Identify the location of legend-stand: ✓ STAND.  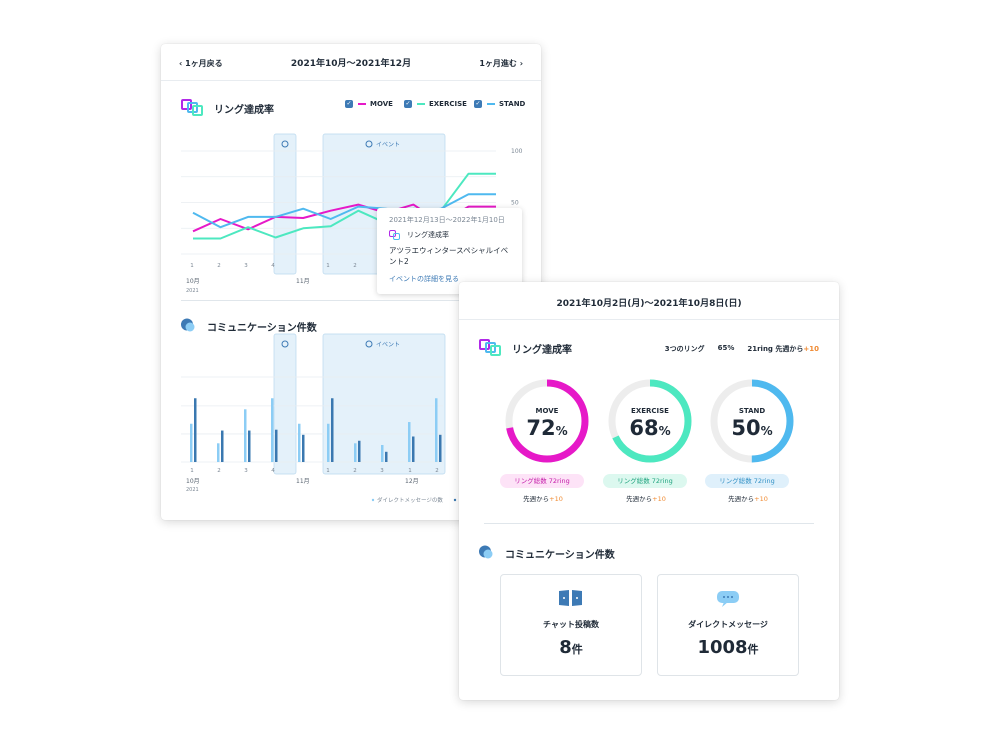
(499, 104).